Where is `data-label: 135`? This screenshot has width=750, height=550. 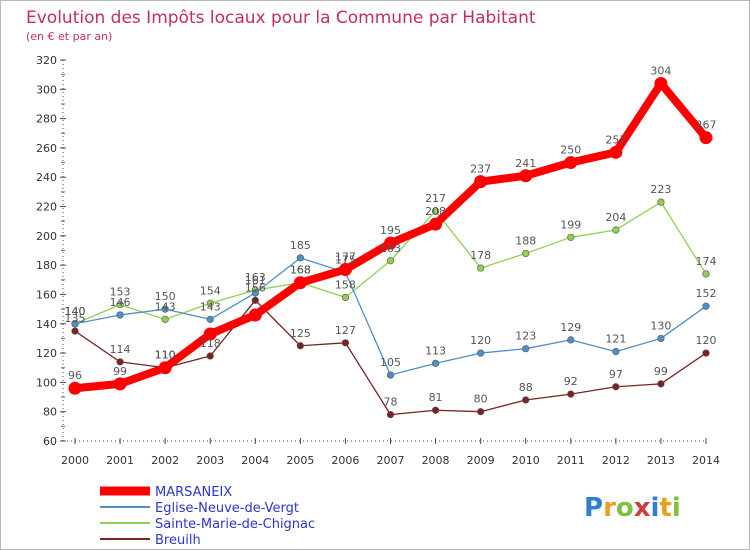
data-label: 135 is located at coordinates (75, 318).